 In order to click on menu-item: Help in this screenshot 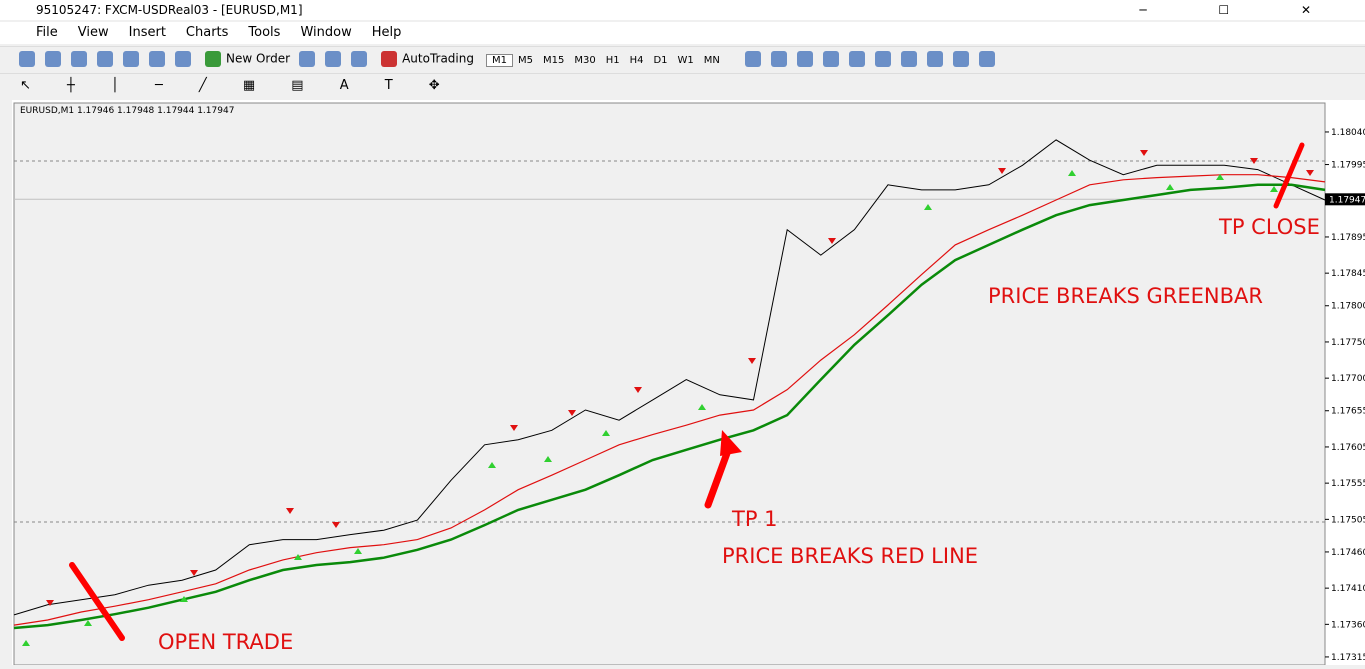, I will do `click(386, 32)`.